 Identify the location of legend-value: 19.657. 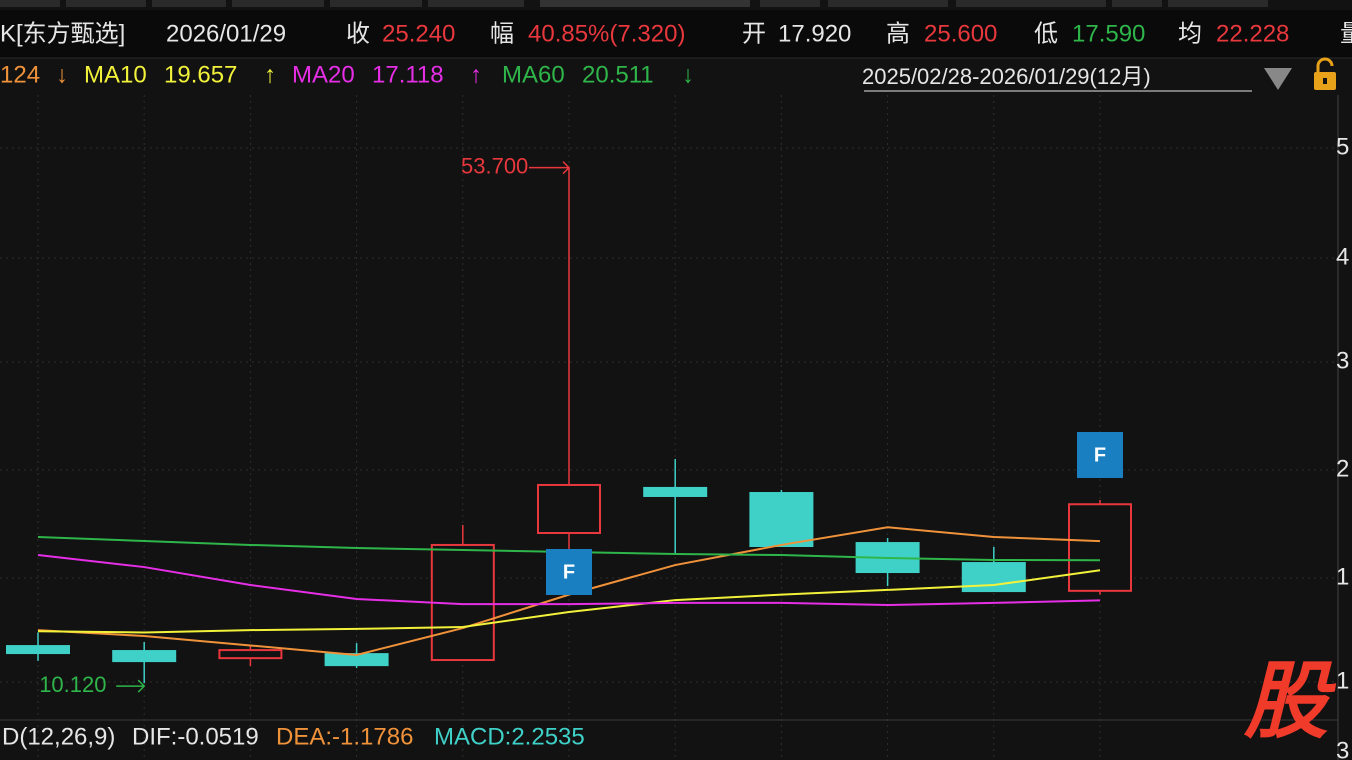
(200, 74).